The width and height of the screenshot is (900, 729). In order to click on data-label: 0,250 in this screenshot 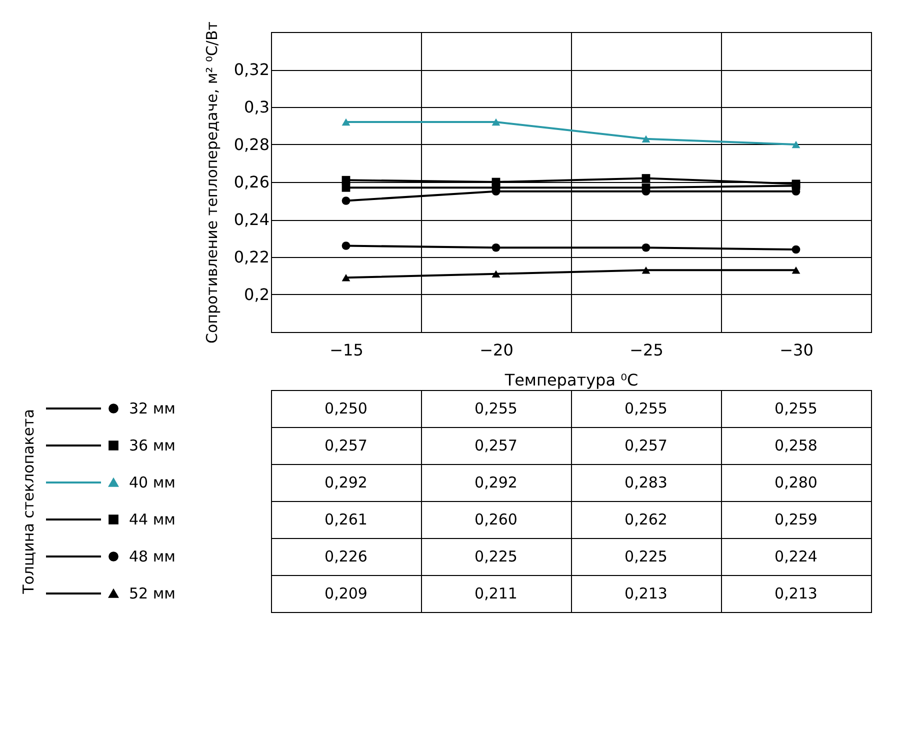, I will do `click(346, 409)`.